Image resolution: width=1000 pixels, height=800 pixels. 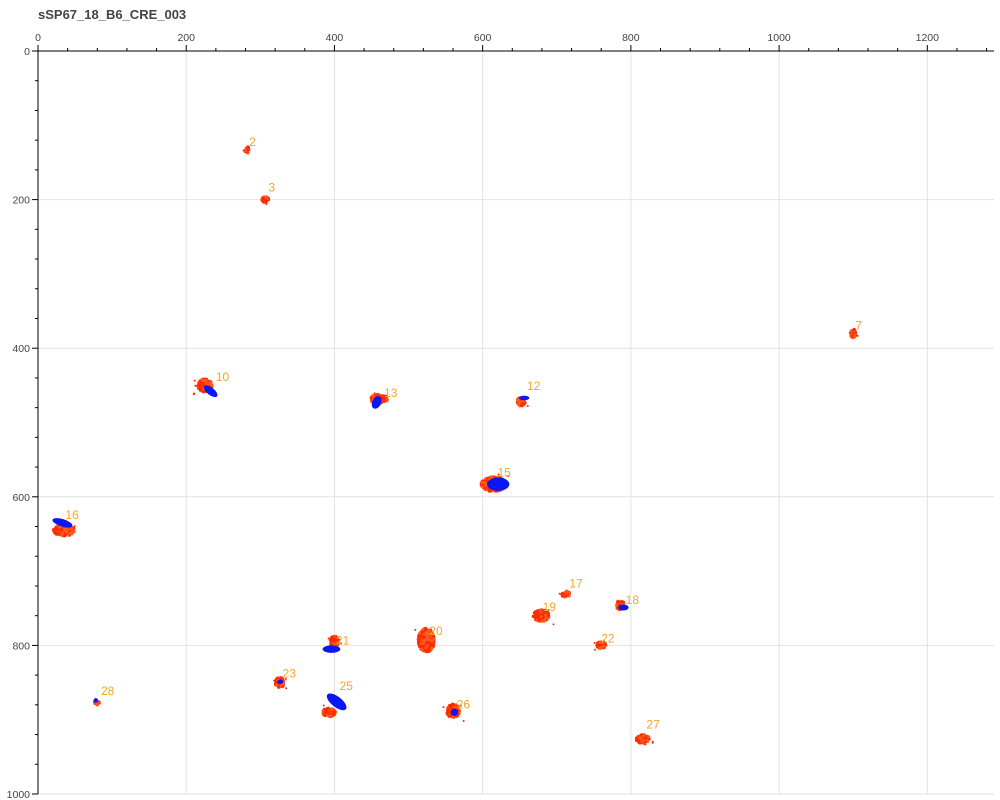 I want to click on x-tick-label: 0, so click(x=38, y=38).